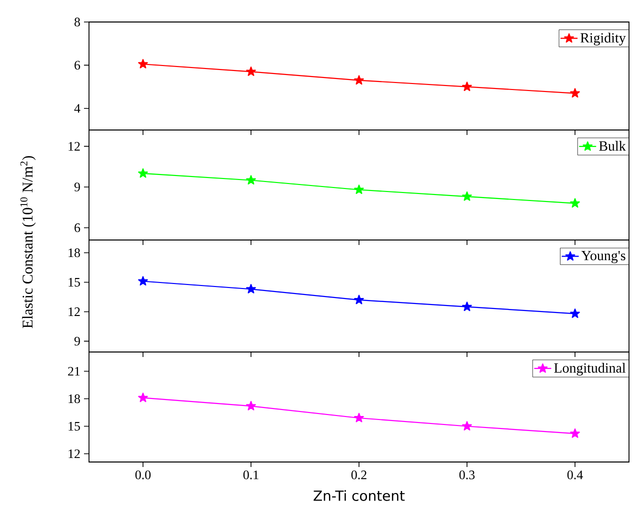 The image size is (637, 521). Describe the element at coordinates (358, 475) in the screenshot. I see `x-tick-label: 0.2` at that location.